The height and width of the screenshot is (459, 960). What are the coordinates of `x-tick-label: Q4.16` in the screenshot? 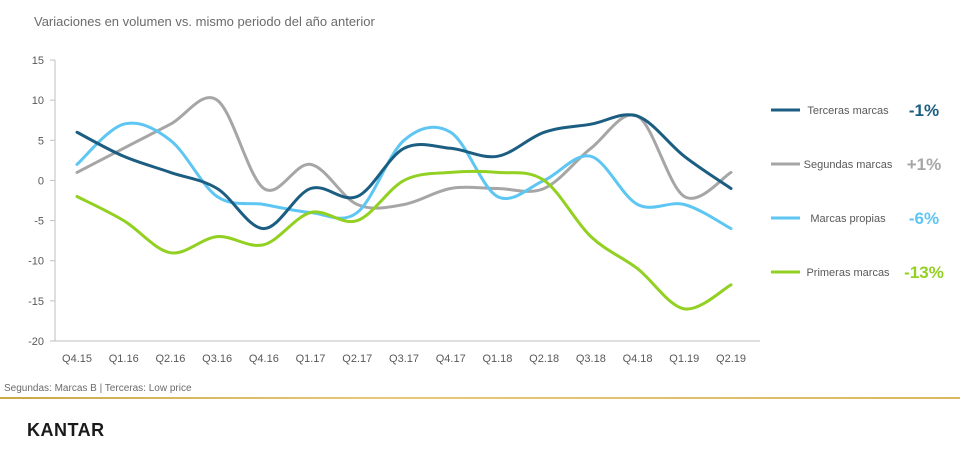 It's located at (264, 359).